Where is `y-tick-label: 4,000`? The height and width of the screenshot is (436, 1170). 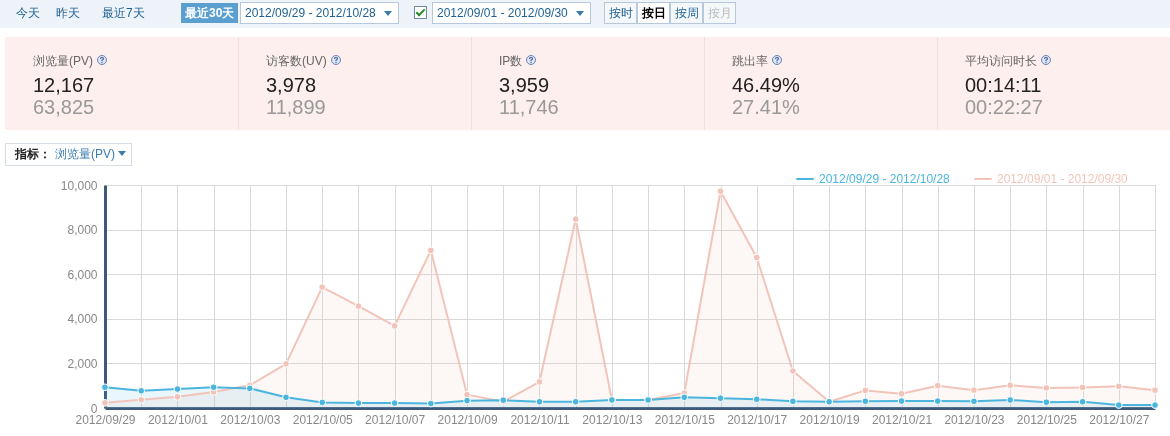
y-tick-label: 4,000 is located at coordinates (82, 319).